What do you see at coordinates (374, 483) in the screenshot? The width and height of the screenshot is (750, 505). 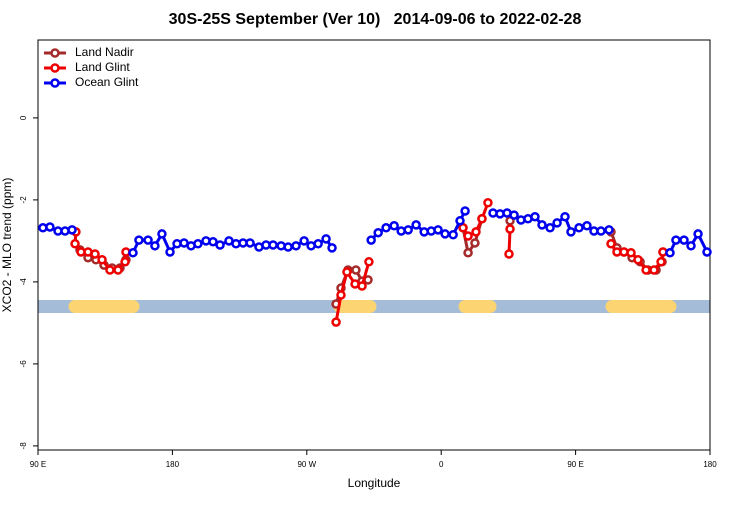 I see `x-axis-label: Longitude` at bounding box center [374, 483].